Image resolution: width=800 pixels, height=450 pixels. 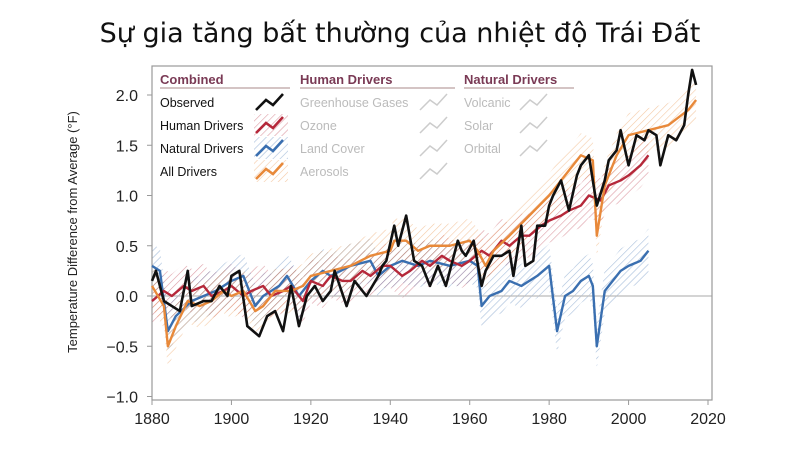 I want to click on legend-swatch-all-drivers-icon, so click(x=269, y=171).